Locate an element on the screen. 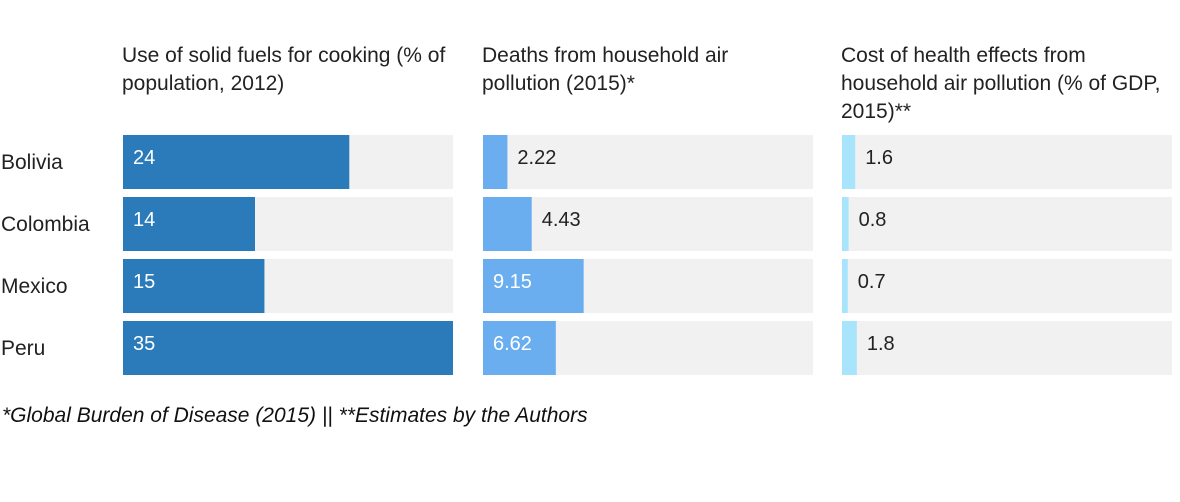 This screenshot has width=1180, height=502. value-label-solid-fuels-mexico: 15 is located at coordinates (144, 282).